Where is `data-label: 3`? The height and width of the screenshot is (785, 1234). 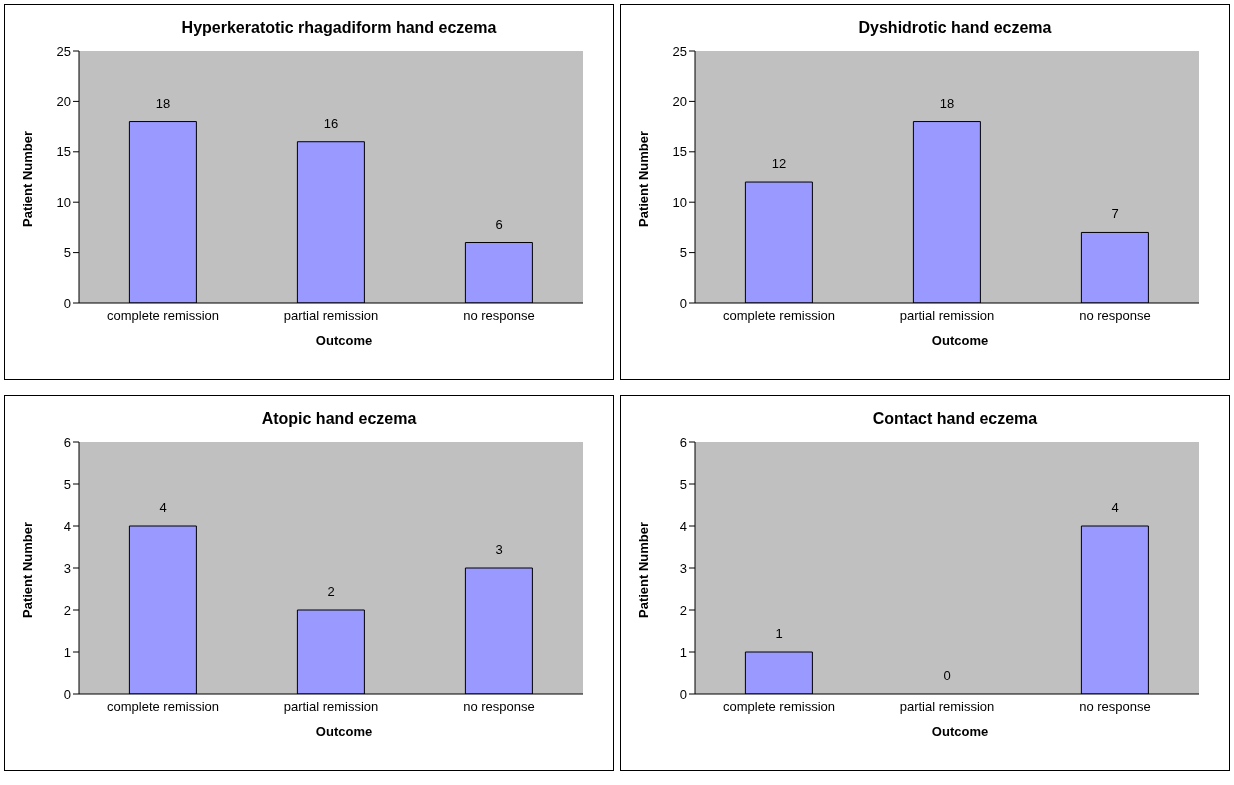
data-label: 3 is located at coordinates (499, 549).